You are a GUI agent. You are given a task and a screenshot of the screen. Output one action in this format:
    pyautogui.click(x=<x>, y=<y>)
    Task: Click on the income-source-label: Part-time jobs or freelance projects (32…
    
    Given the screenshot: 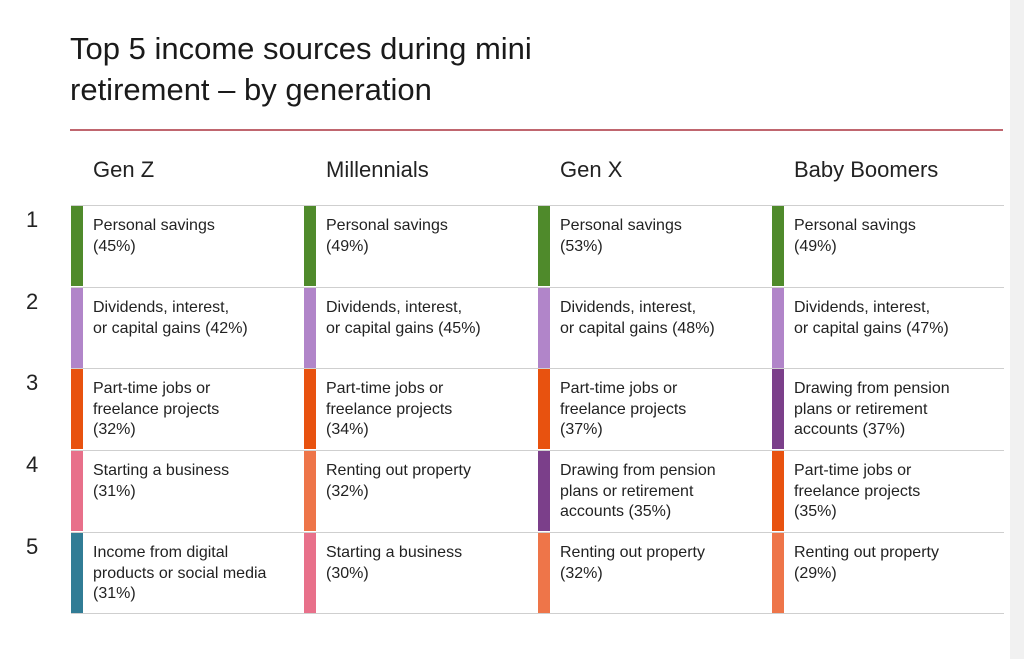 What is the action you would take?
    pyautogui.click(x=156, y=409)
    